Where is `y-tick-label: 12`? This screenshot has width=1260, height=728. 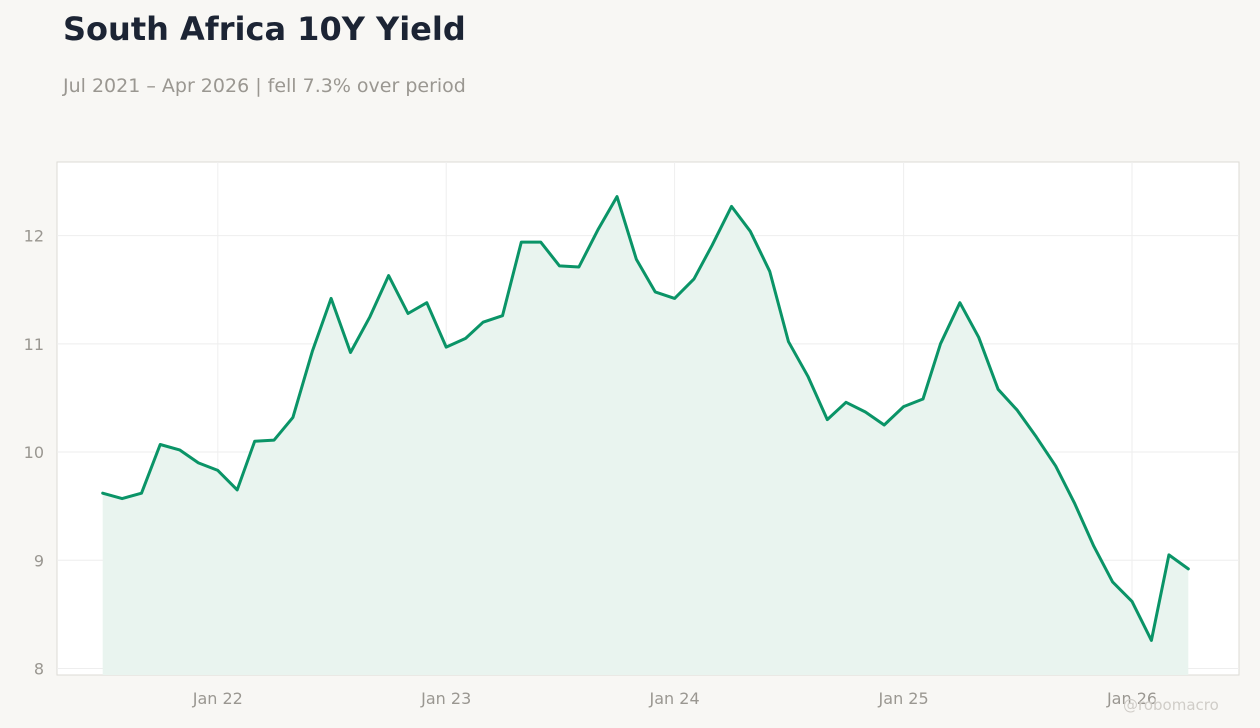
y-tick-label: 12 is located at coordinates (34, 236).